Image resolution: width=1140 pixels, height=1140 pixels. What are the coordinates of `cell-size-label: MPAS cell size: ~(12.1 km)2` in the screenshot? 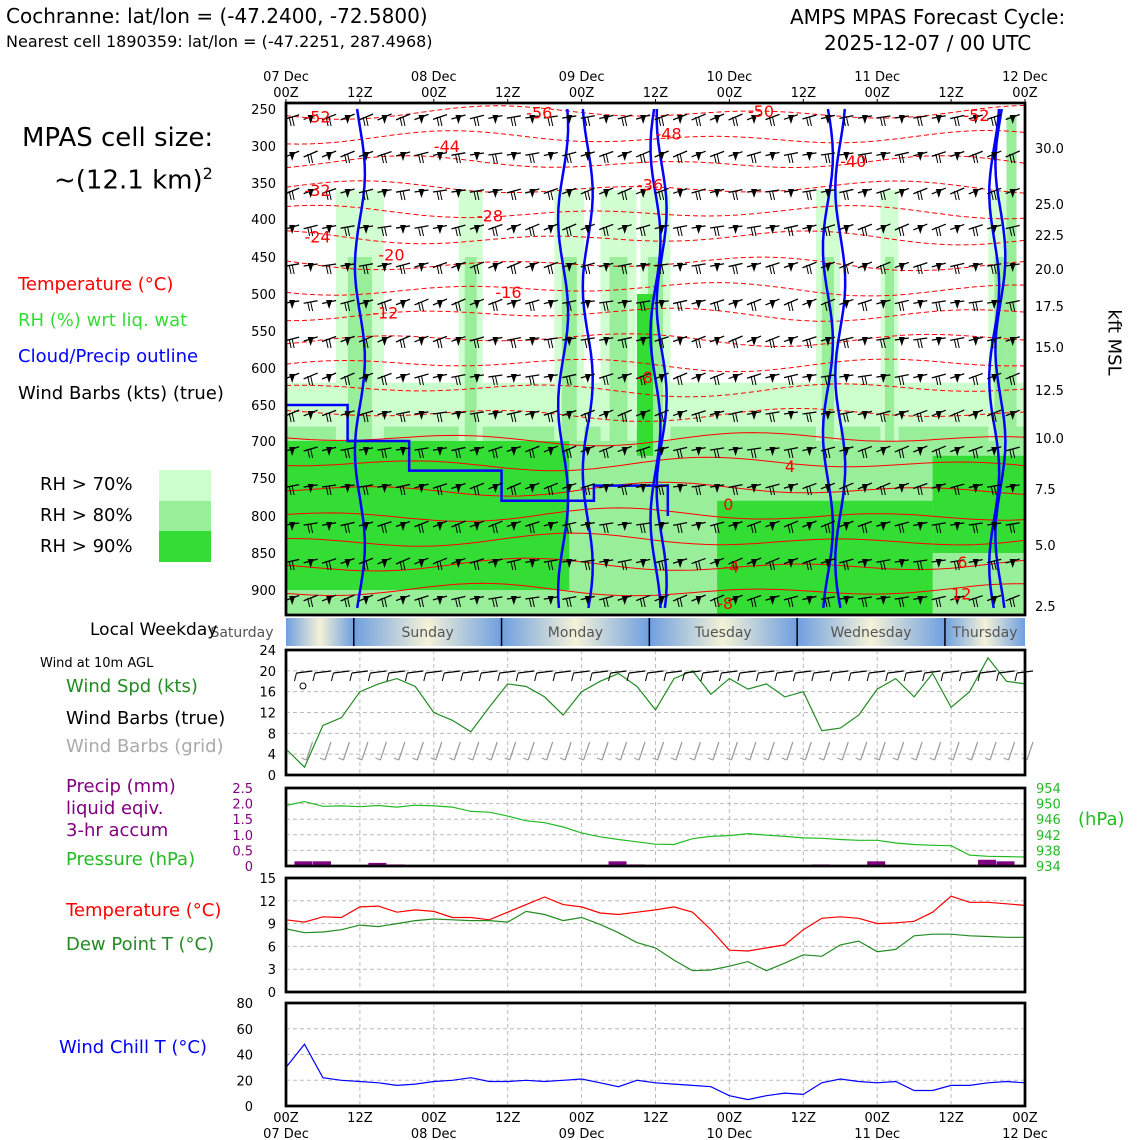 It's located at (117, 159).